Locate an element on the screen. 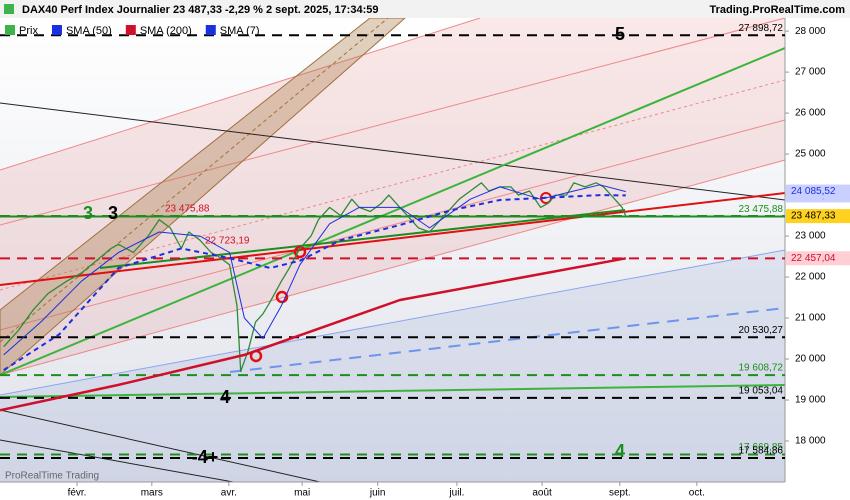  annotation: 5 is located at coordinates (620, 34).